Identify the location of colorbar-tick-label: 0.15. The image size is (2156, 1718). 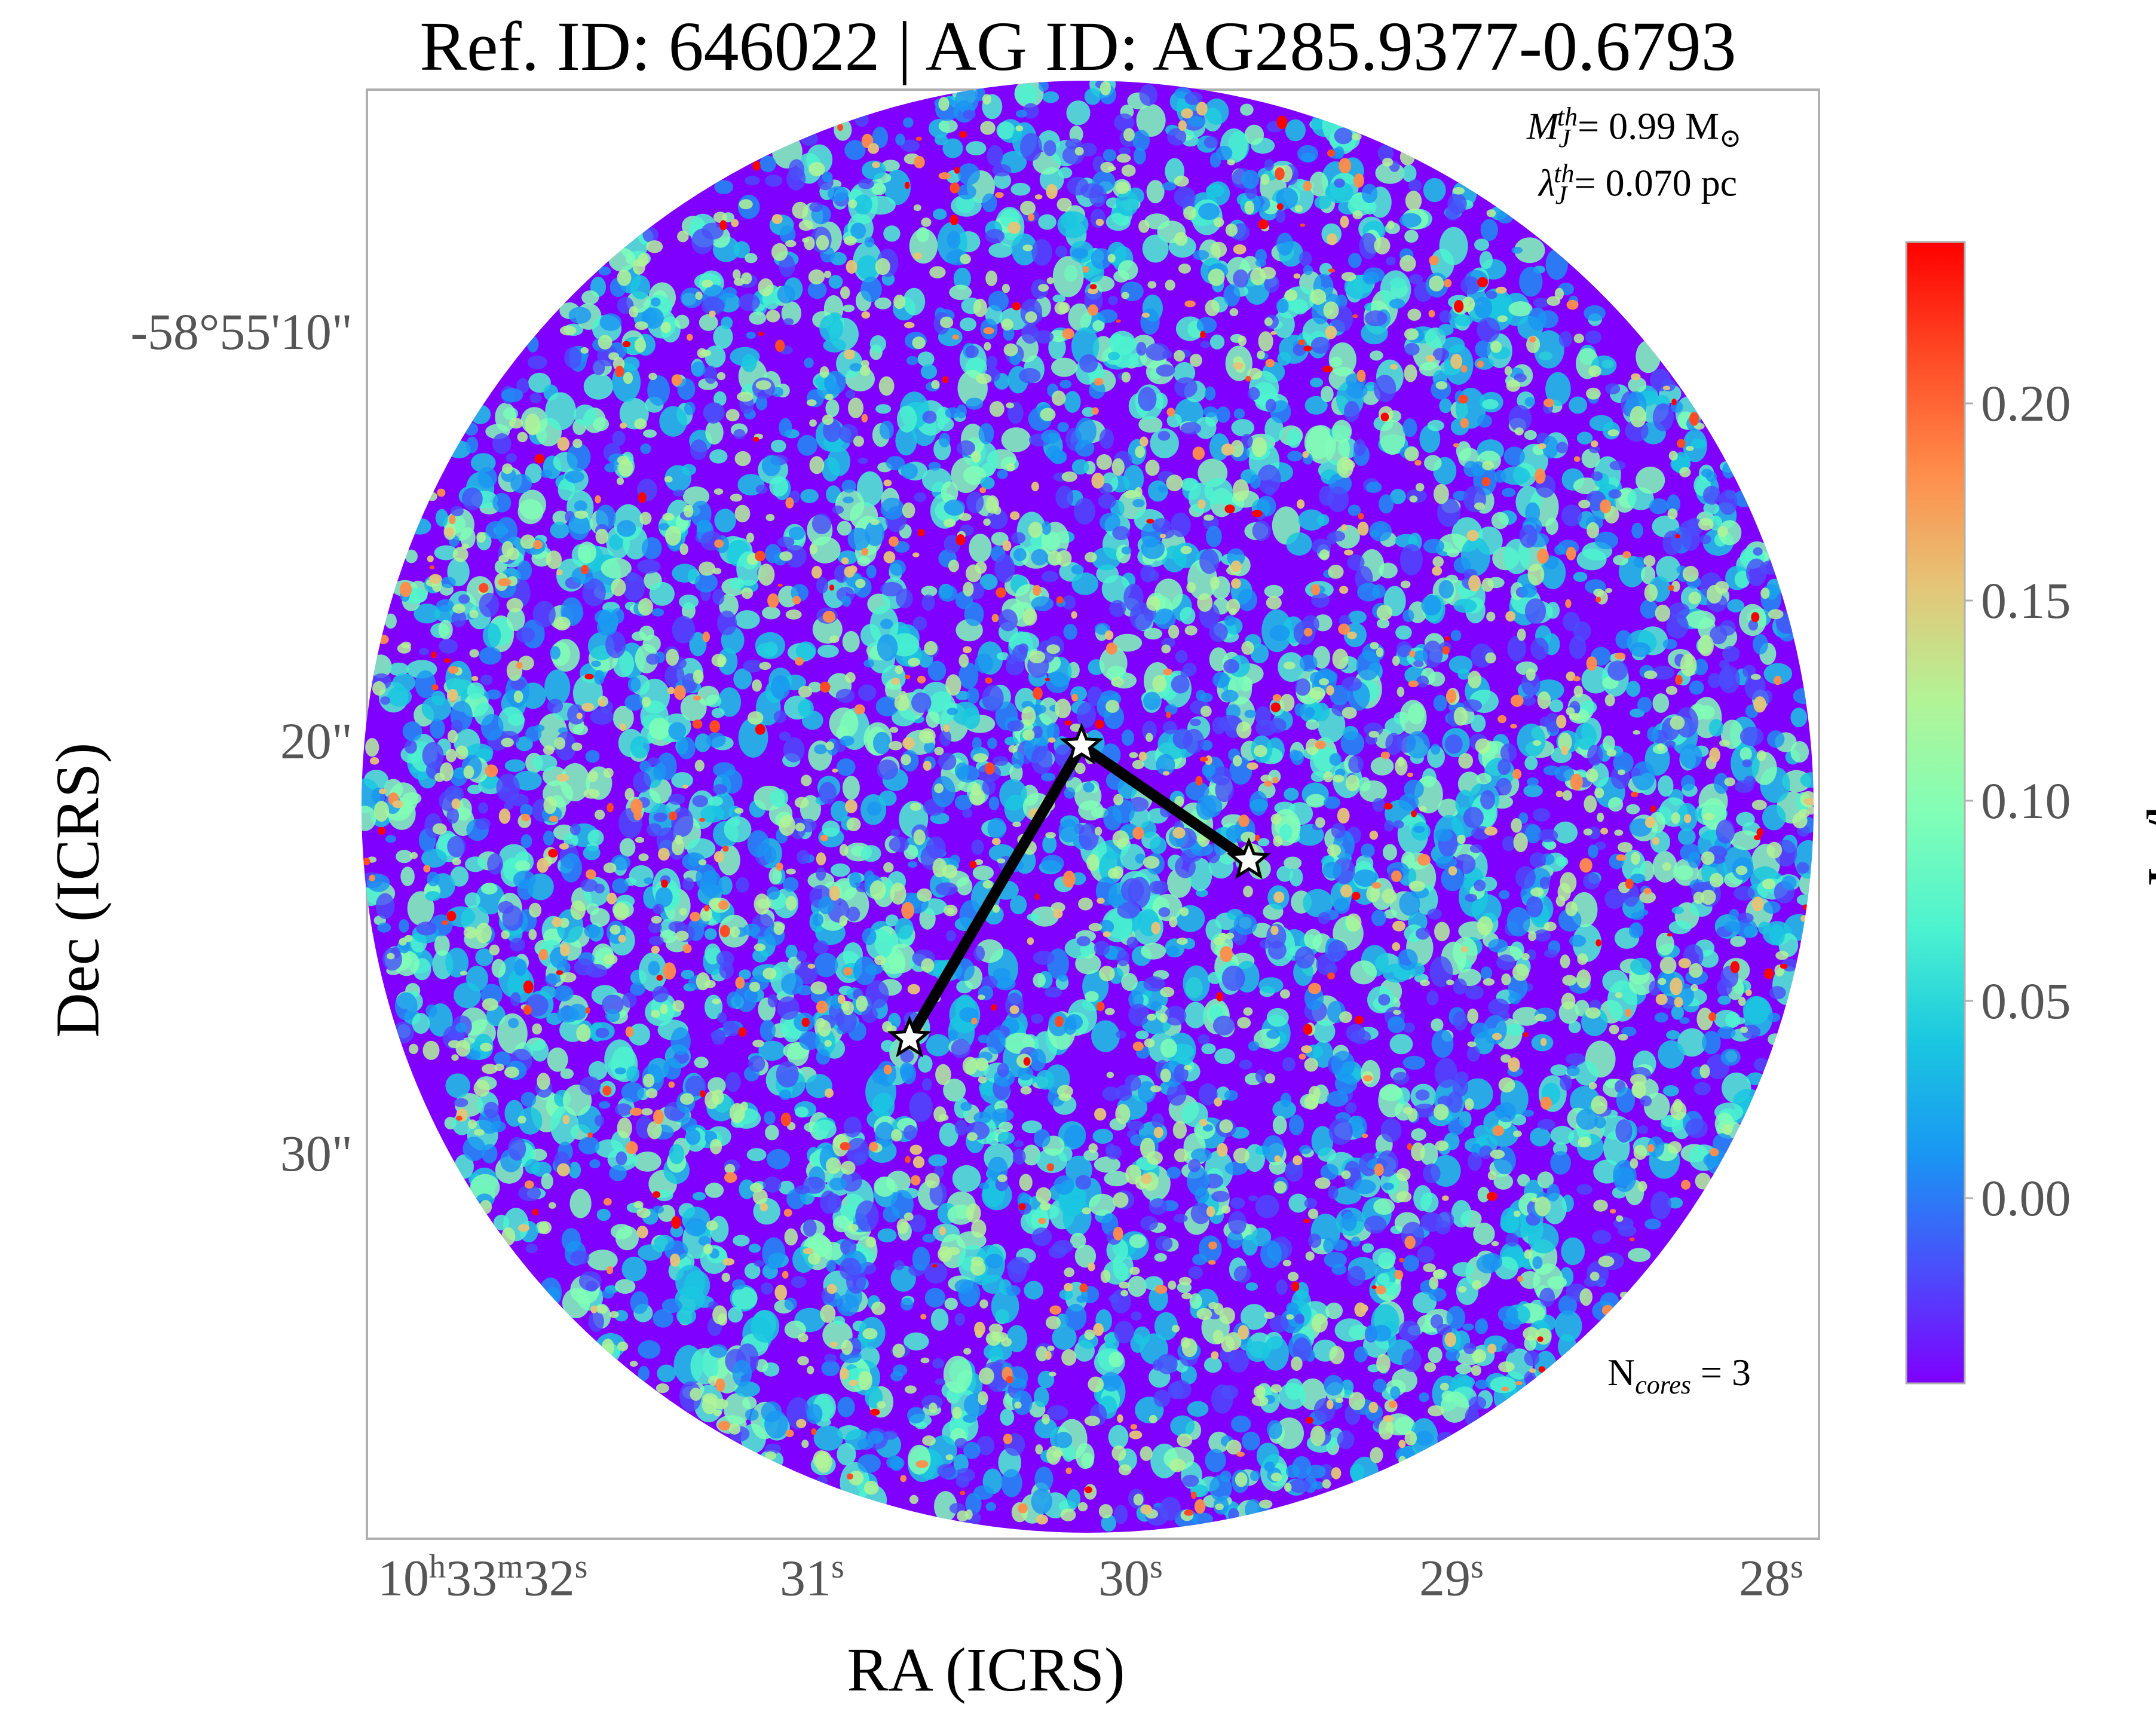
(2026, 600).